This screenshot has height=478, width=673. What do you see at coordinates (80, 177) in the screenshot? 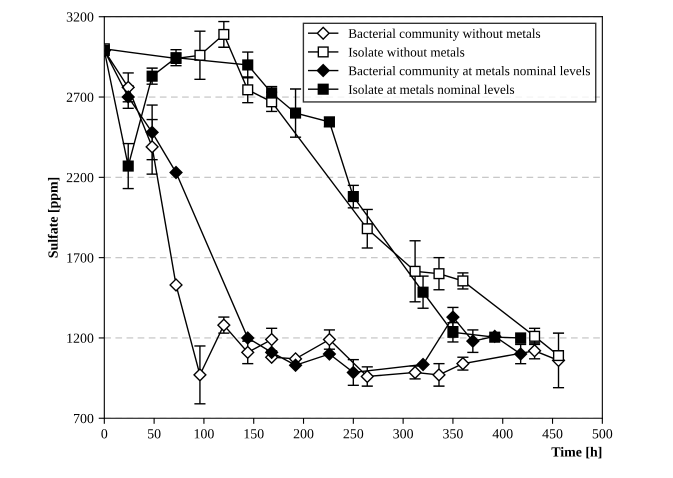
I see `y-tick-label: 2200` at bounding box center [80, 177].